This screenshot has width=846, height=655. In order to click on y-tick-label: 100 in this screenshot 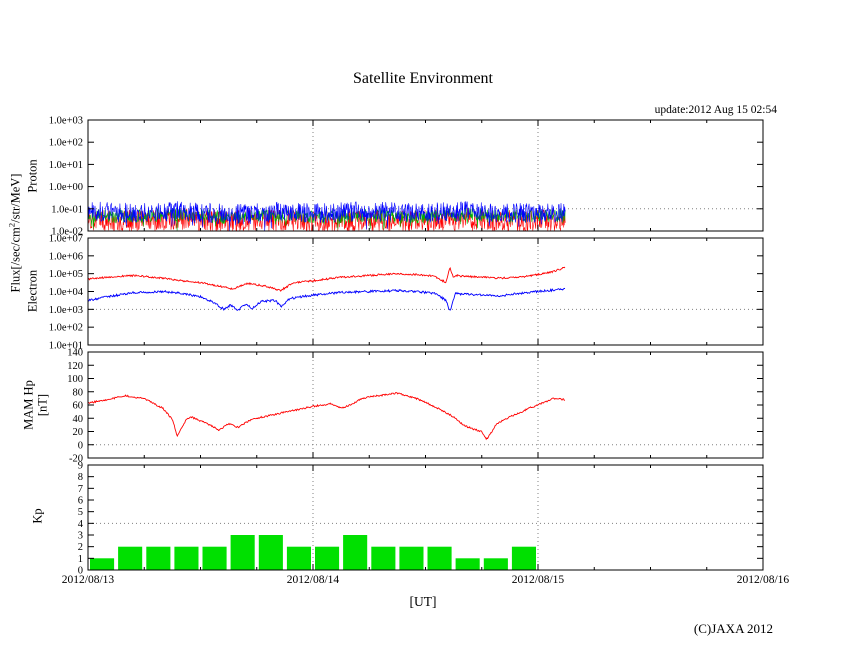, I will do `click(75, 379)`.